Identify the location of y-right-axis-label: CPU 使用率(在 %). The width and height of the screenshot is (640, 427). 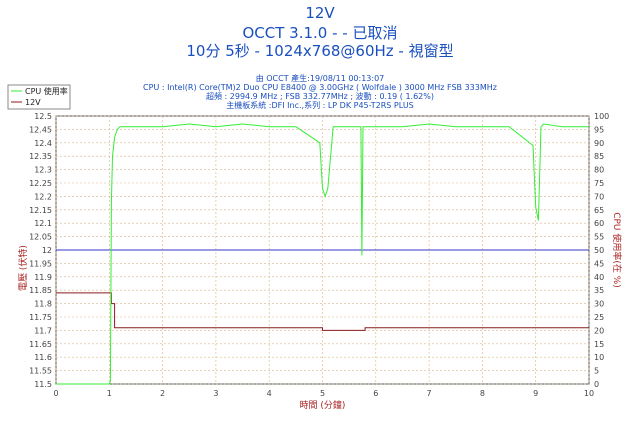
(617, 250).